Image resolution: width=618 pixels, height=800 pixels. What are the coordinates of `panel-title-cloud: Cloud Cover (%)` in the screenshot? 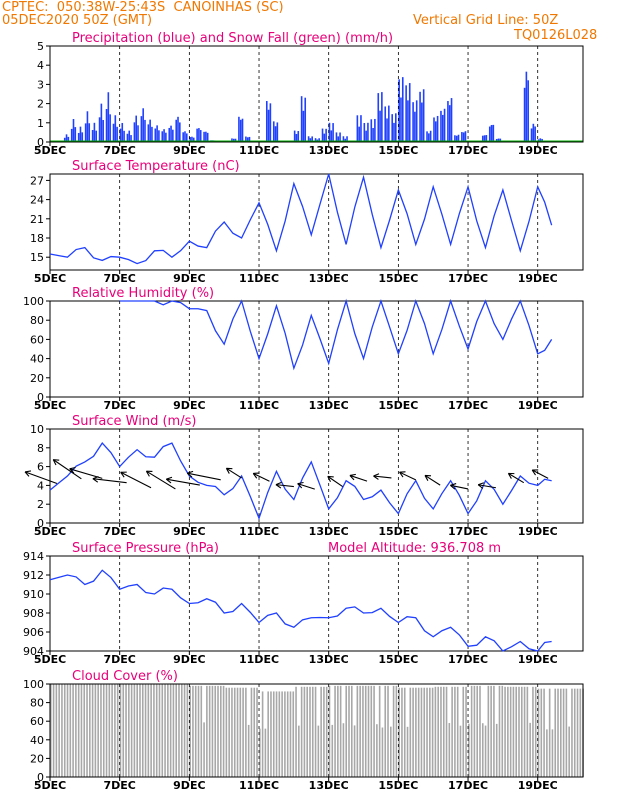 It's located at (125, 676).